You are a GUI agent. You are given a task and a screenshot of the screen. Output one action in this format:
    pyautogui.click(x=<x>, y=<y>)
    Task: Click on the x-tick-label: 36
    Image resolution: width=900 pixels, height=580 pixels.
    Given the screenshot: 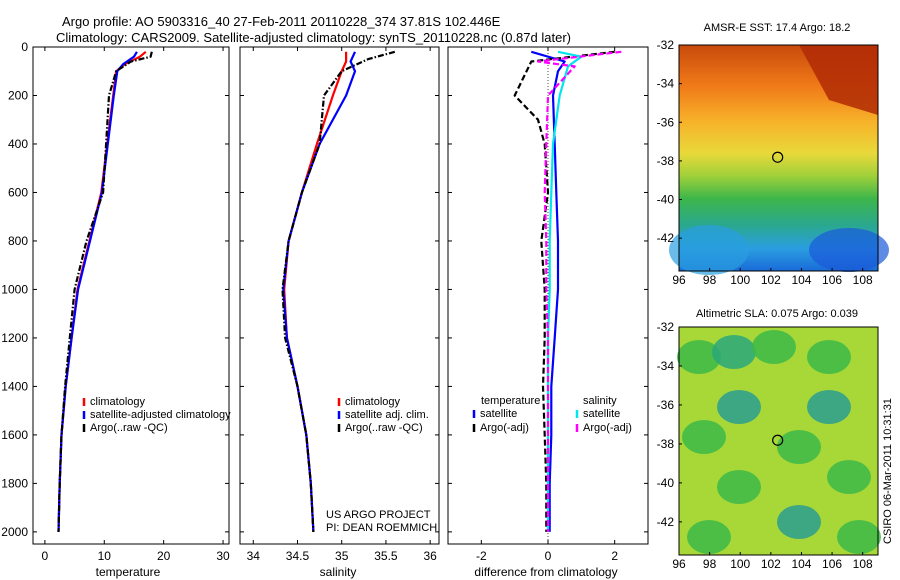 What is the action you would take?
    pyautogui.click(x=430, y=556)
    